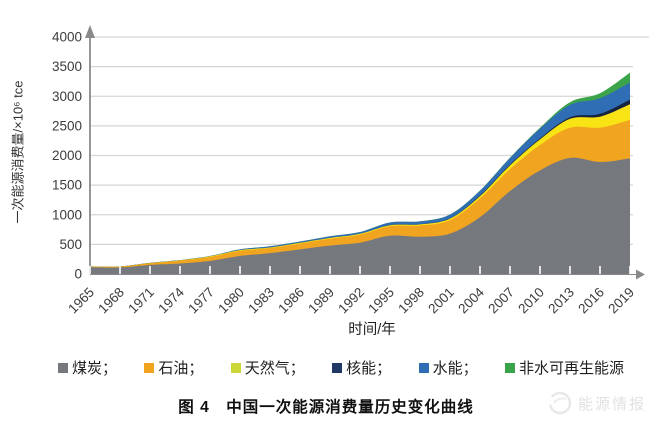  Describe the element at coordinates (591, 301) in the screenshot. I see `x-tick-label: 2016` at that location.